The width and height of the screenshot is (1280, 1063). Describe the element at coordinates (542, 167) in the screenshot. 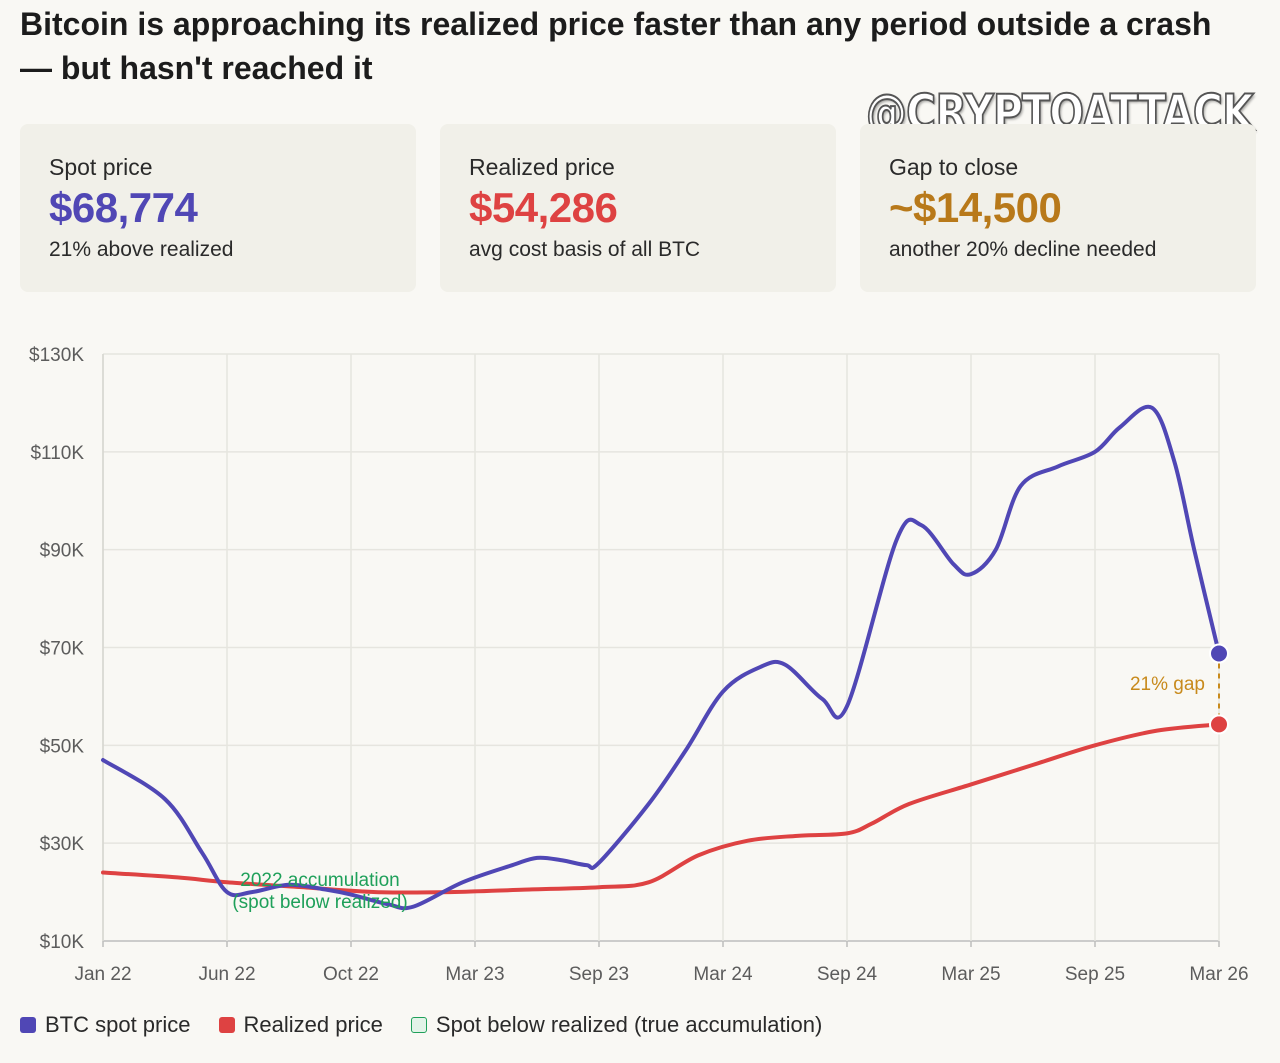

I see `realized-price-label: Realized price` at that location.